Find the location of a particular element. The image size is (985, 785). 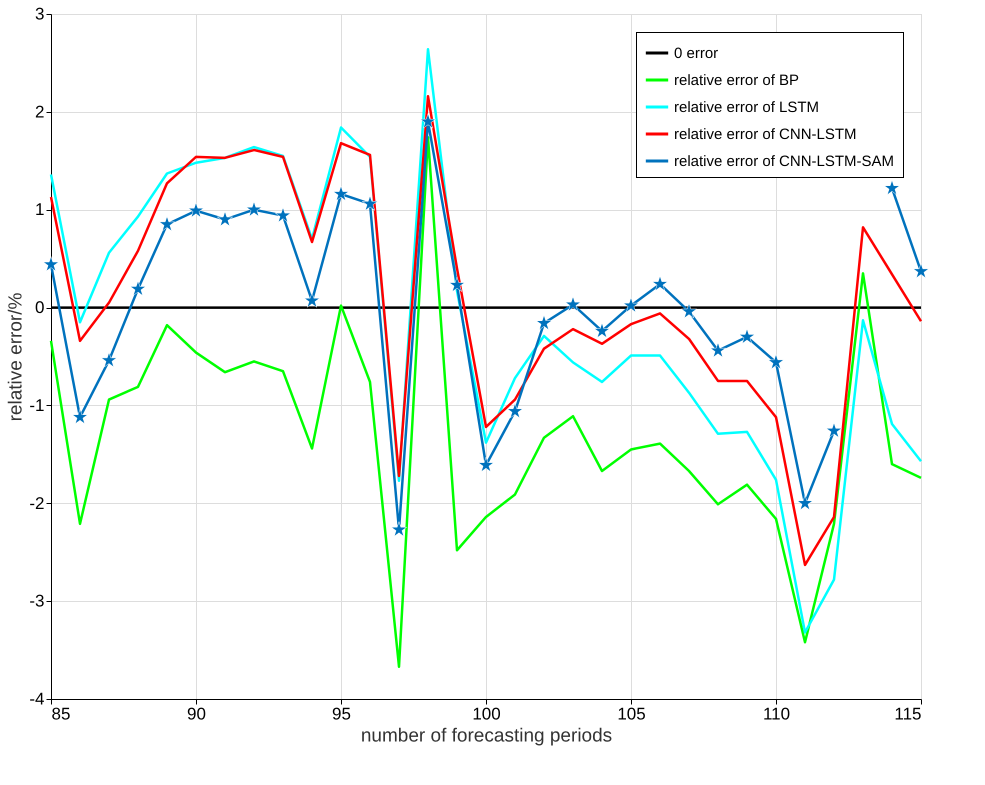

y-tick-label: 0 is located at coordinates (39, 308).